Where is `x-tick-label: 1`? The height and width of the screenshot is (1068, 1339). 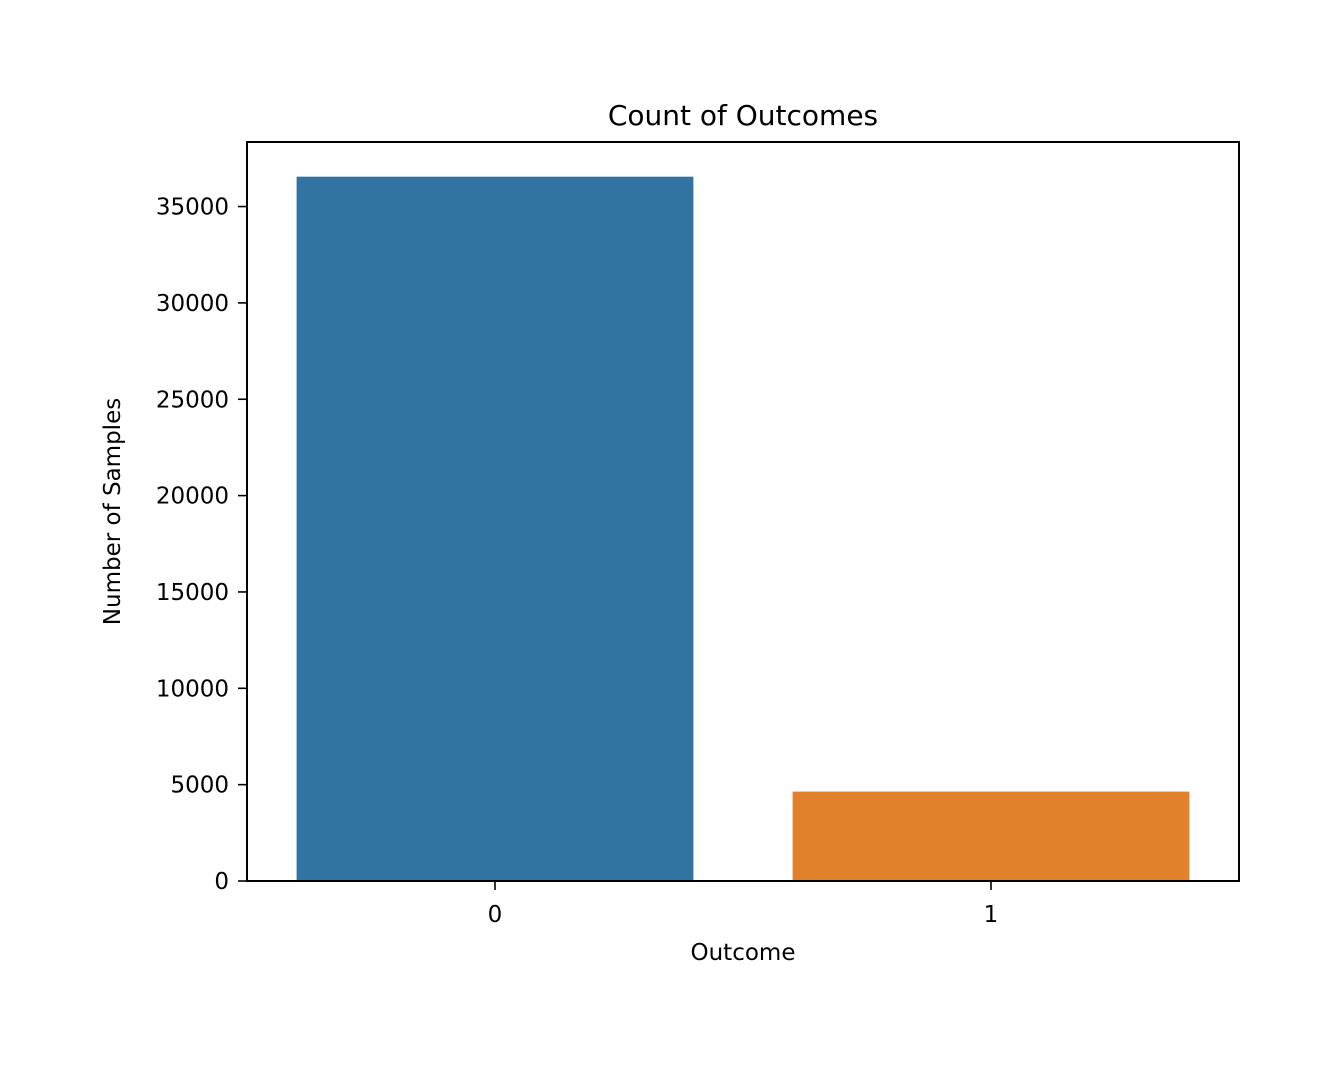 x-tick-label: 1 is located at coordinates (991, 915).